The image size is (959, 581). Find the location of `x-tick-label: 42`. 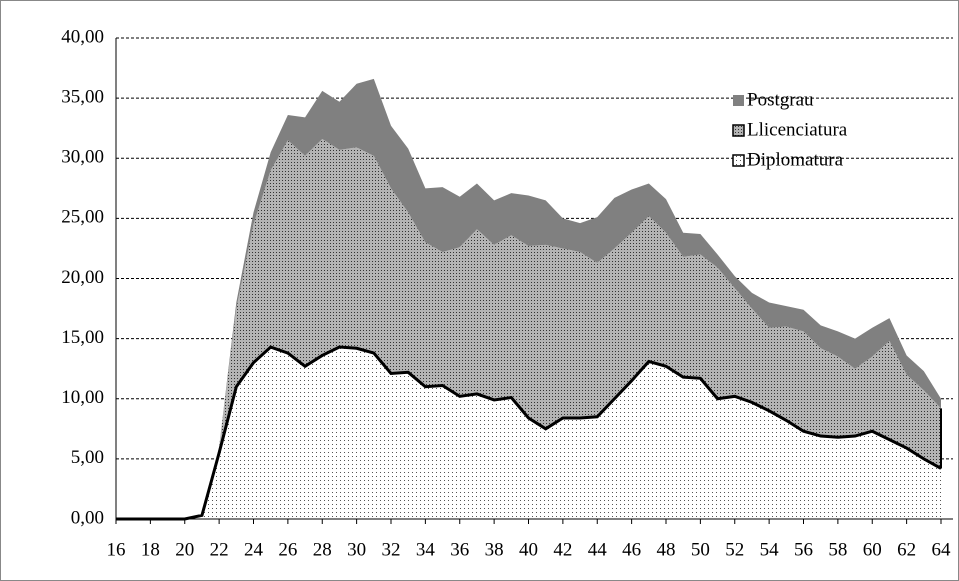

x-tick-label: 42 is located at coordinates (562, 549).